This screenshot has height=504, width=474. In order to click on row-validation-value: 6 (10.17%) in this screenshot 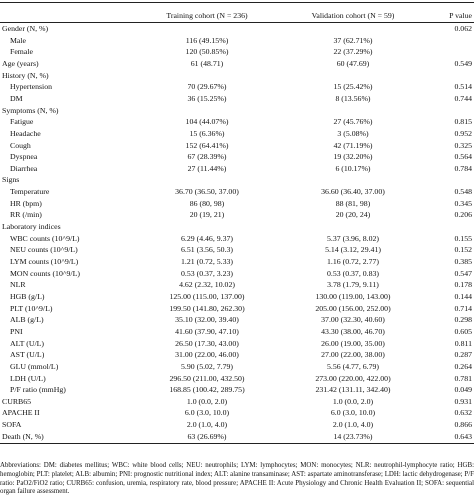, I will do `click(353, 168)`.